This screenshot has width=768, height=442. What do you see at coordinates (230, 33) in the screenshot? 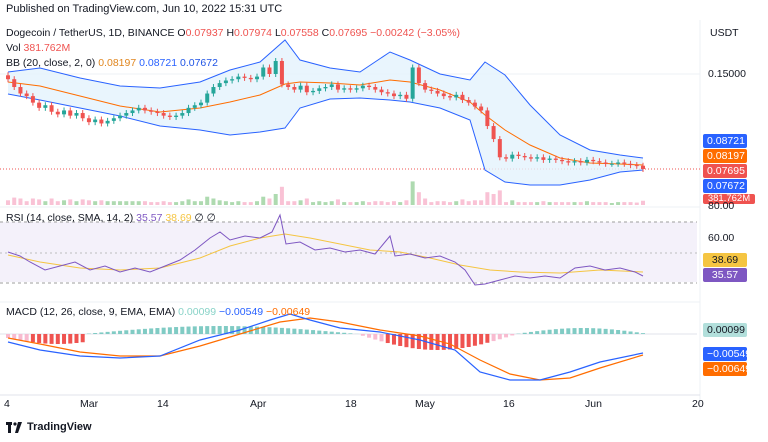
I see `high-label: H` at bounding box center [230, 33].